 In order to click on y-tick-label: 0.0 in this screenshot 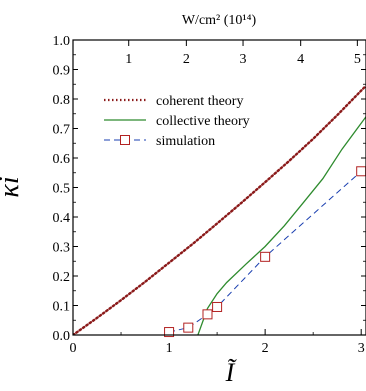, I will do `click(62, 336)`.